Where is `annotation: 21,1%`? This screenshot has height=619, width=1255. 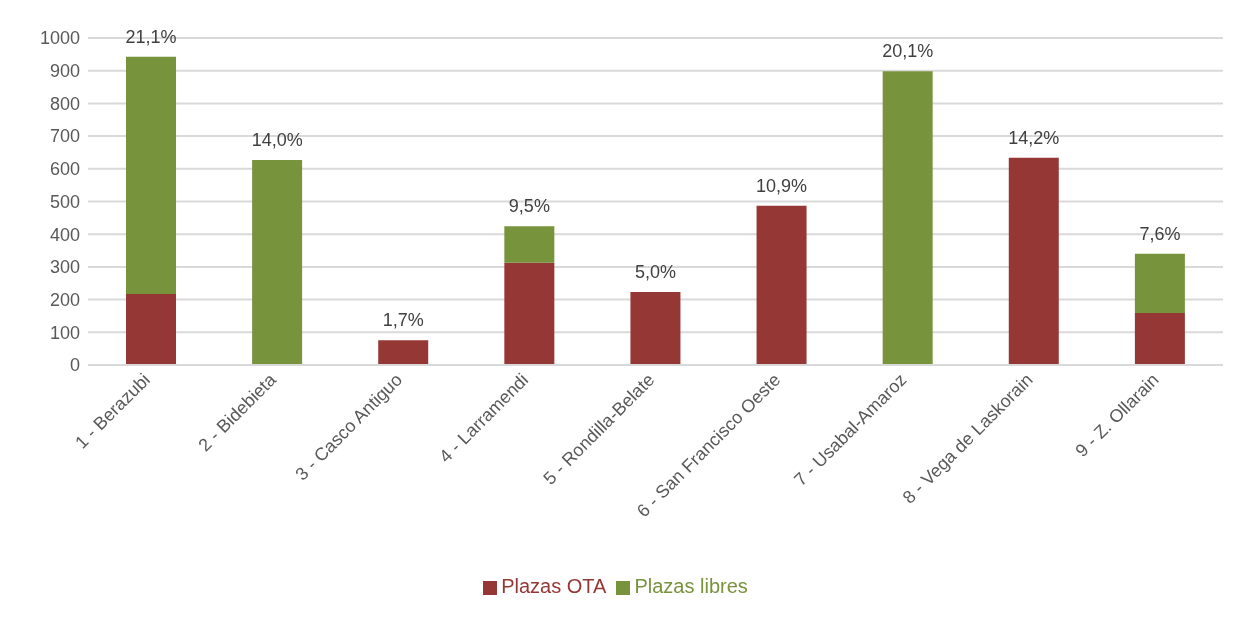 annotation: 21,1% is located at coordinates (151, 36).